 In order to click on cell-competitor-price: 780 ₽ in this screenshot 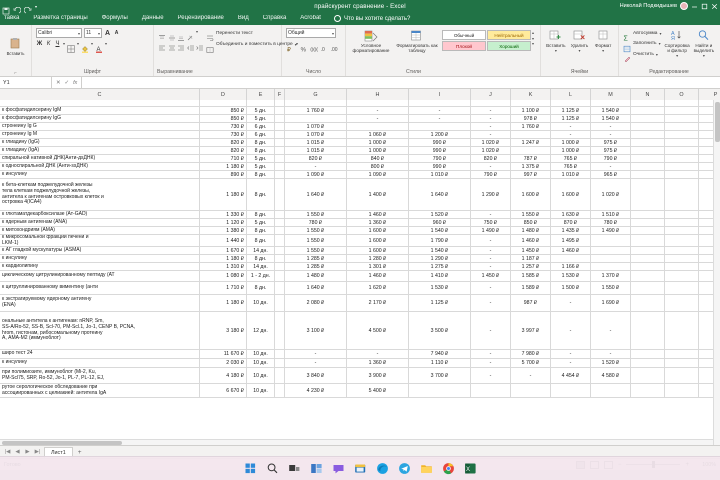, I will do `click(316, 222)`.